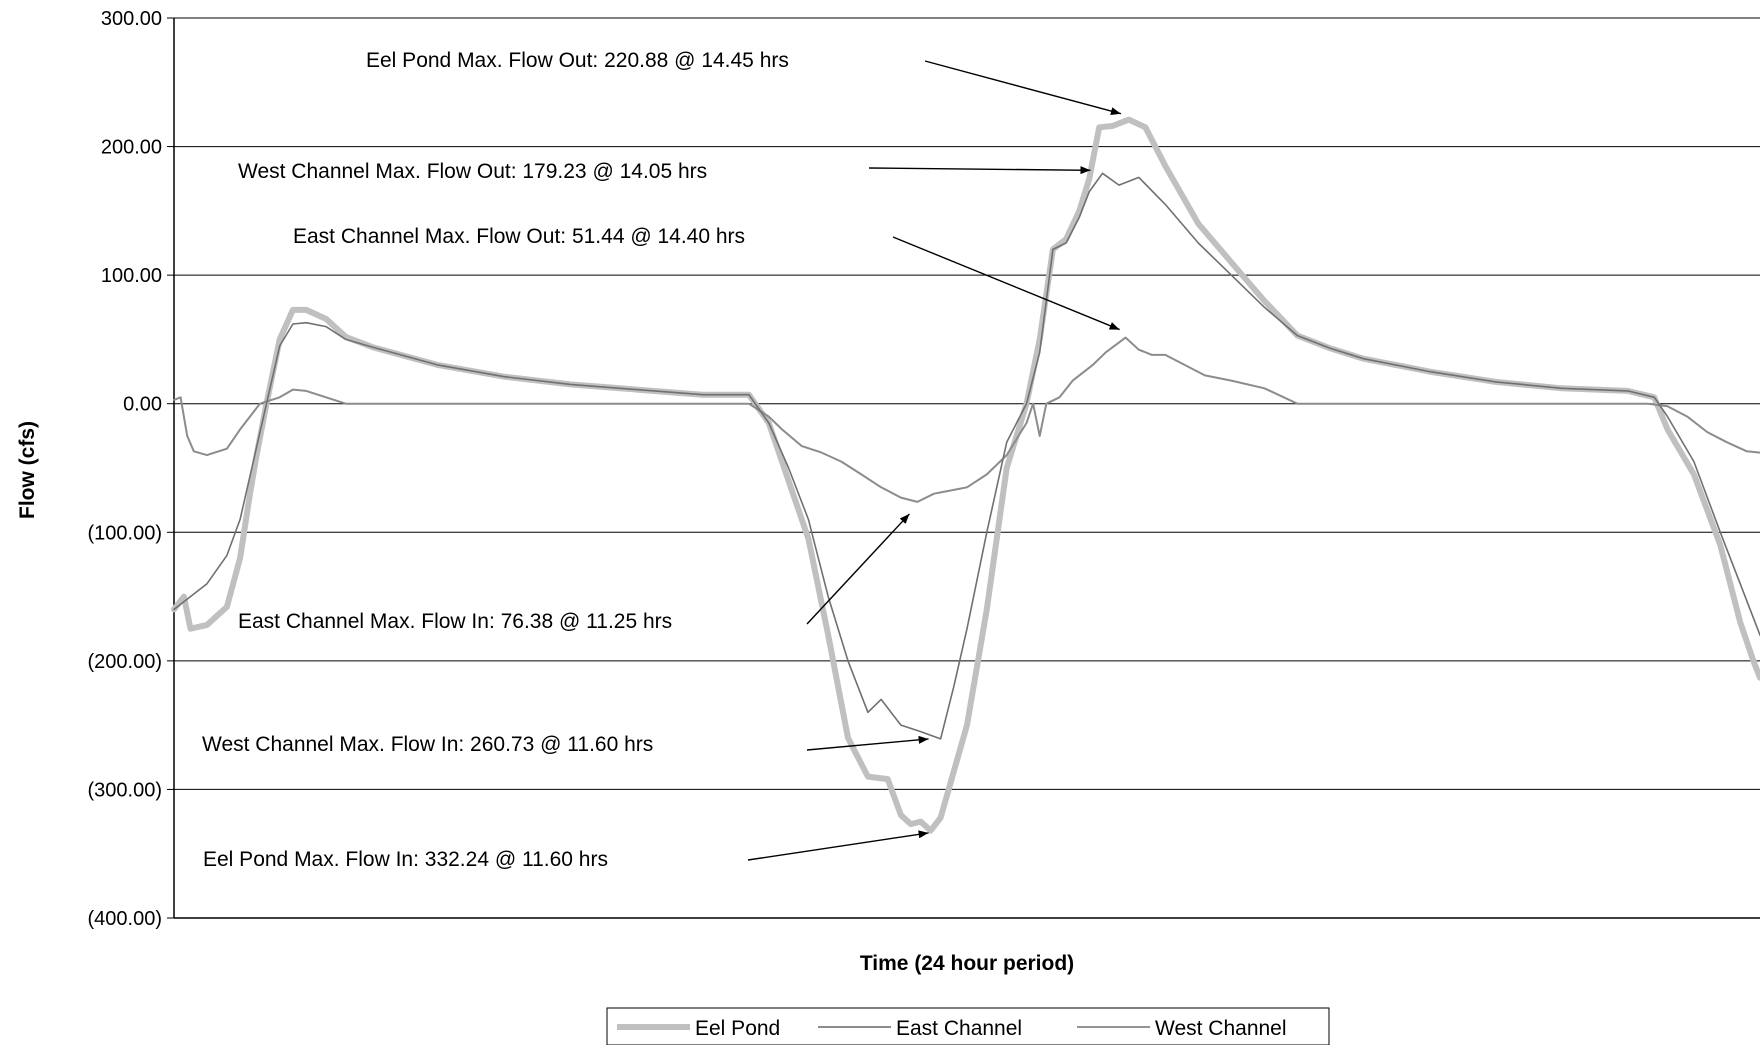  What do you see at coordinates (131, 276) in the screenshot?
I see `y-tick-label: 100.00` at bounding box center [131, 276].